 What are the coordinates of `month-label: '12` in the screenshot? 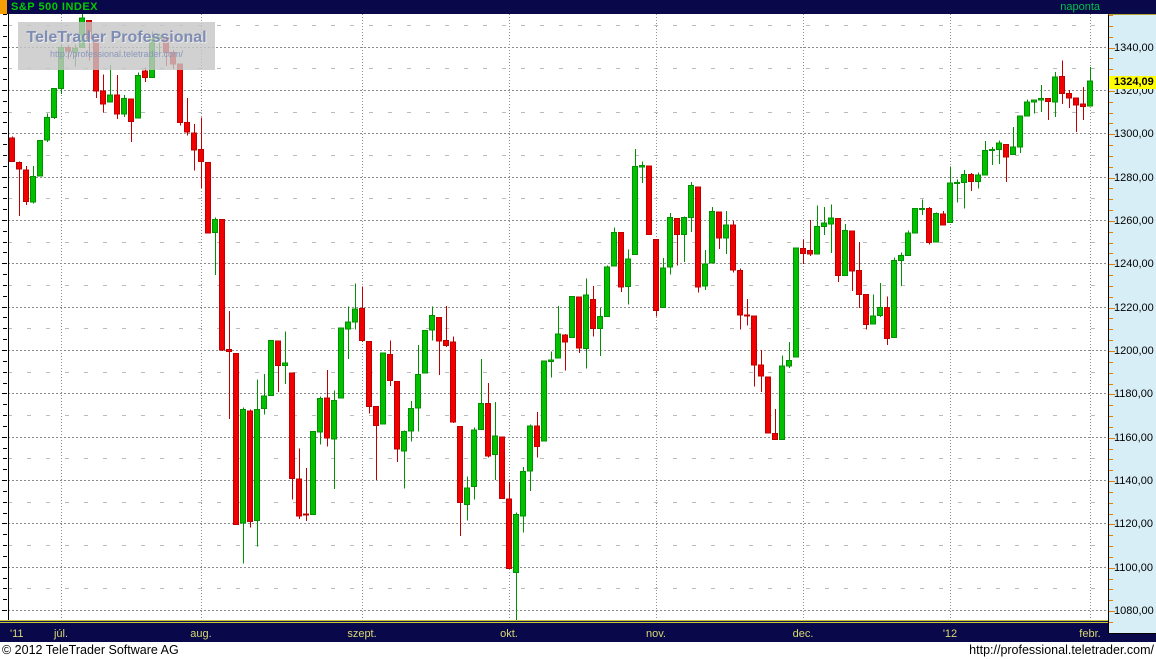 It's located at (950, 634).